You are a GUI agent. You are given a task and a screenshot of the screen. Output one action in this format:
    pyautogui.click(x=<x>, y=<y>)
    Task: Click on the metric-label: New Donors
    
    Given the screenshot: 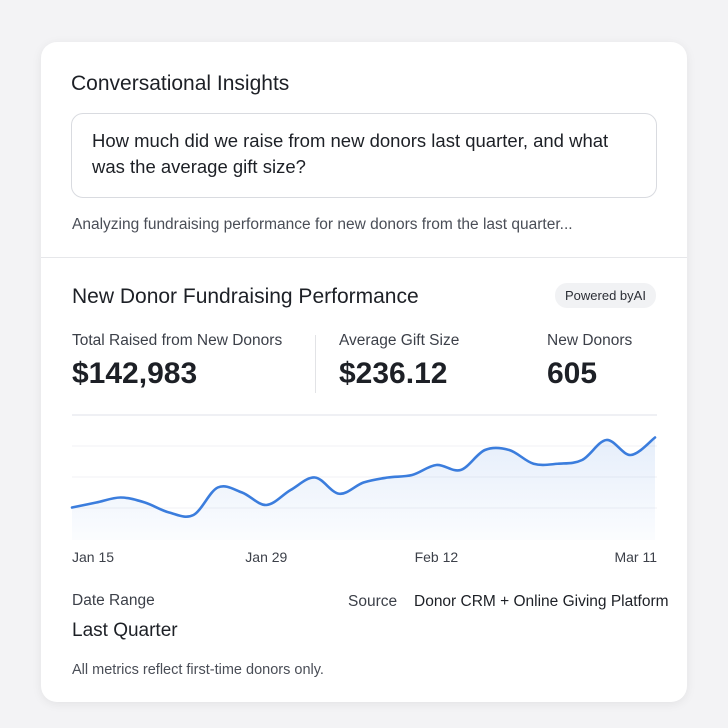 What is the action you would take?
    pyautogui.click(x=590, y=340)
    